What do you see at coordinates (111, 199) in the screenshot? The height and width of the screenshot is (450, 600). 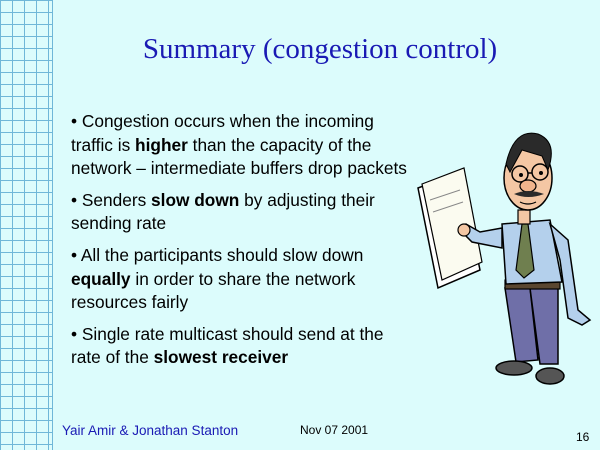 I see `bullet-text: • Senders` at bounding box center [111, 199].